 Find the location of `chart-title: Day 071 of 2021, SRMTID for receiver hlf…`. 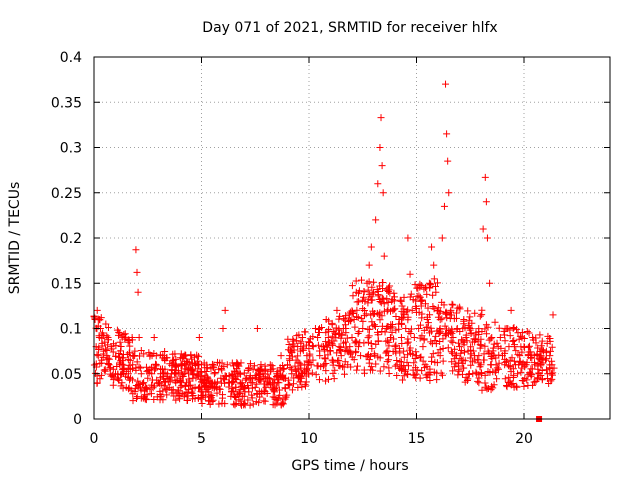

chart-title: Day 071 of 2021, SRMTID for receiver hlf… is located at coordinates (349, 28).